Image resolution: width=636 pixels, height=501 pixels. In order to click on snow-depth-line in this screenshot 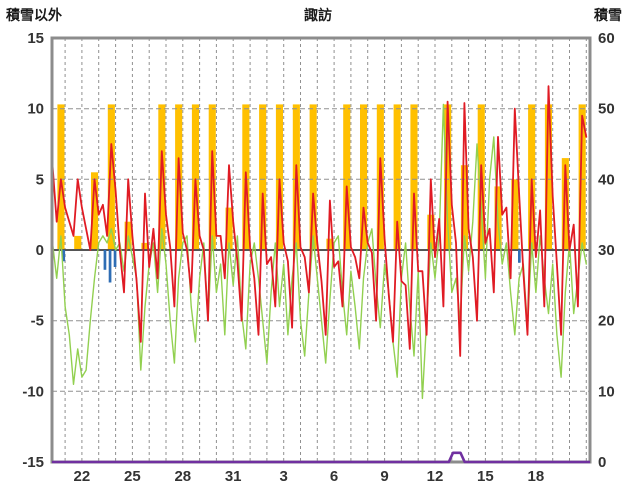, I will do `click(321, 457)`.